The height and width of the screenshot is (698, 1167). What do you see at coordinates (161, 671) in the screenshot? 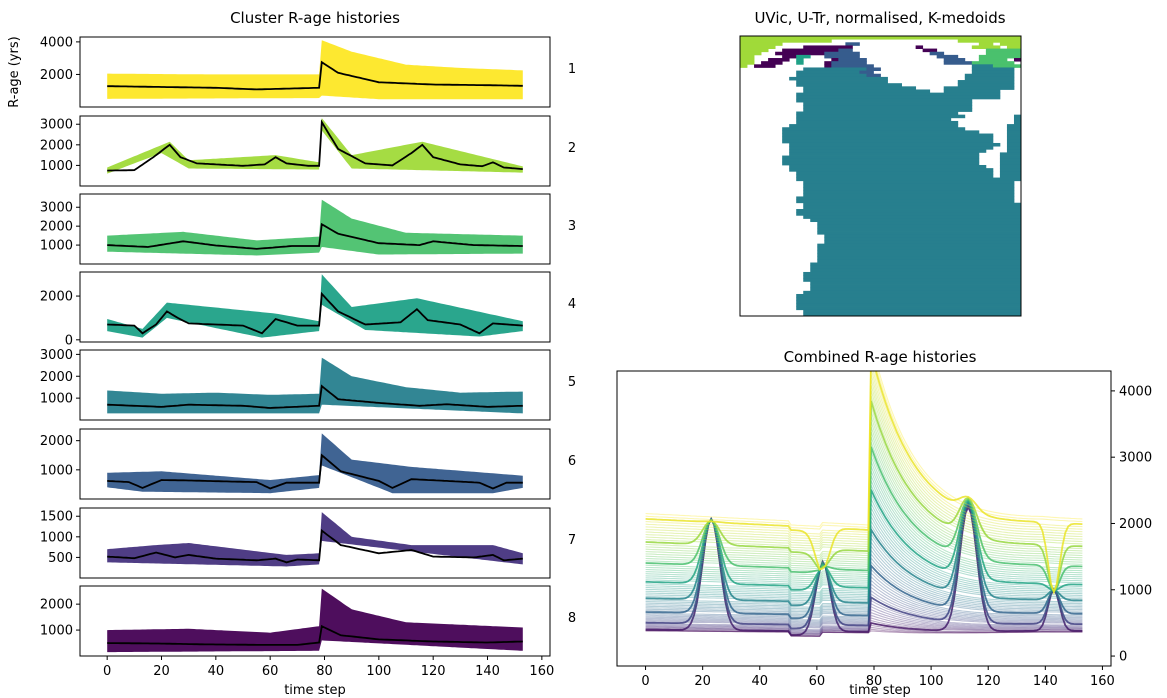
I see `x-tick-label: 20` at bounding box center [161, 671].